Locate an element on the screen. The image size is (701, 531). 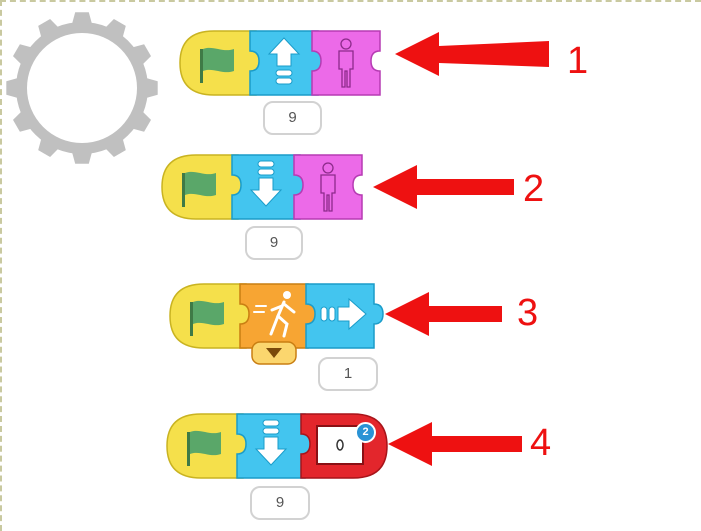
row-4-param: 9 is located at coordinates (280, 503).